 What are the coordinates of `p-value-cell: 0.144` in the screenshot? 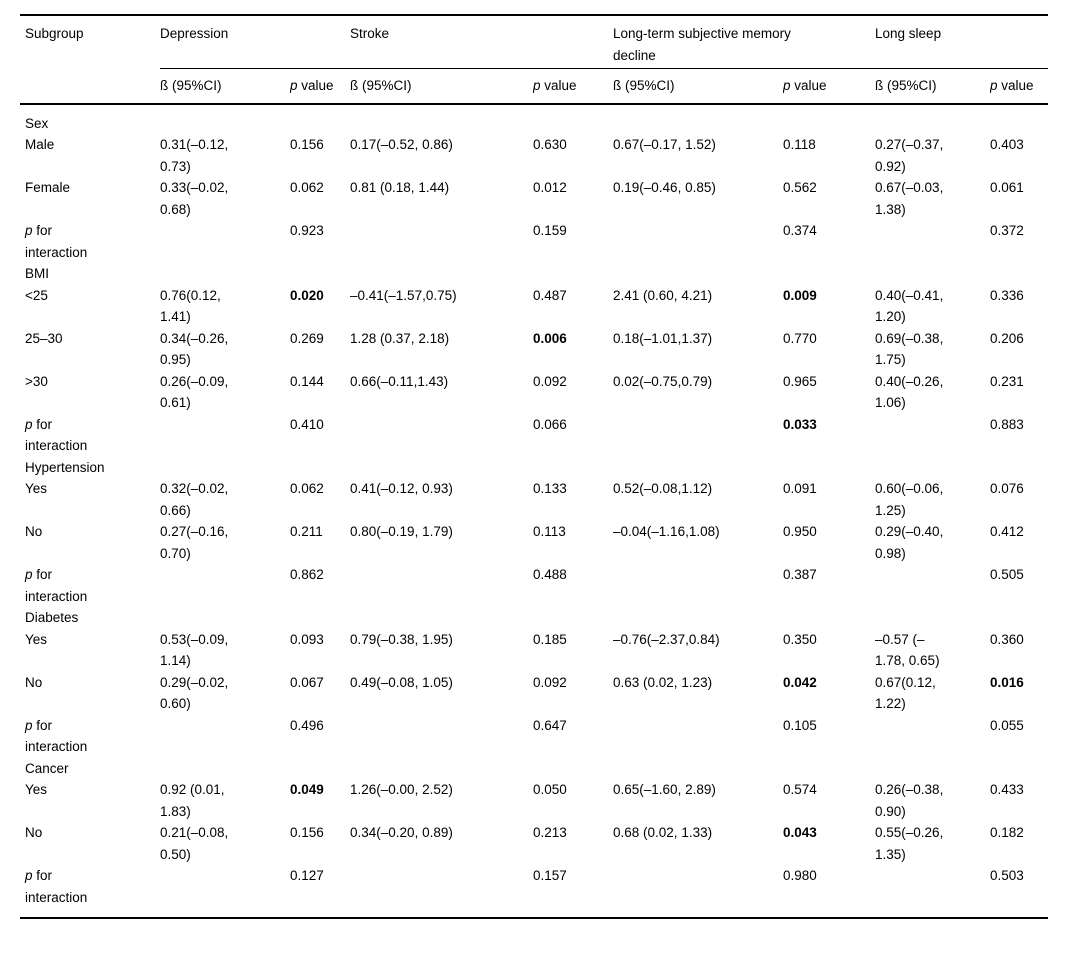 It's located at (307, 381).